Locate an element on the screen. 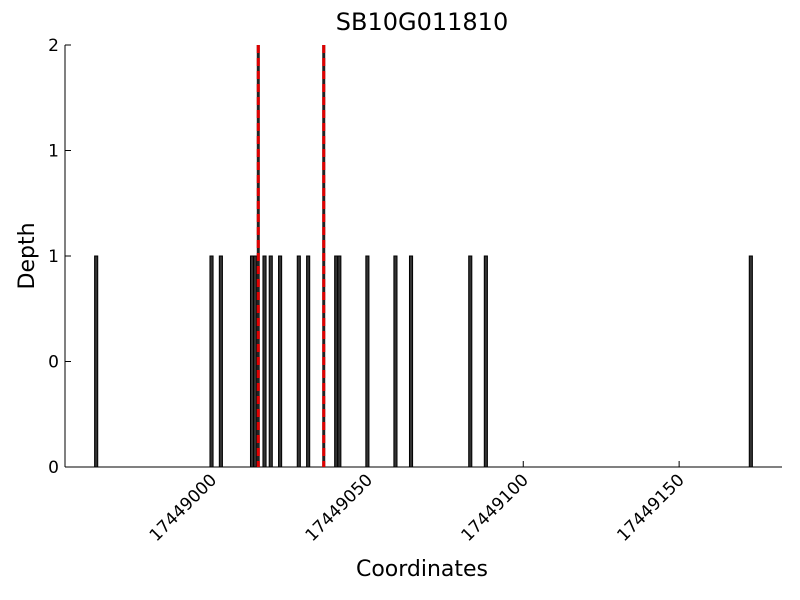 Image resolution: width=800 pixels, height=600 pixels. x-axis-label: Coordinates is located at coordinates (422, 569).